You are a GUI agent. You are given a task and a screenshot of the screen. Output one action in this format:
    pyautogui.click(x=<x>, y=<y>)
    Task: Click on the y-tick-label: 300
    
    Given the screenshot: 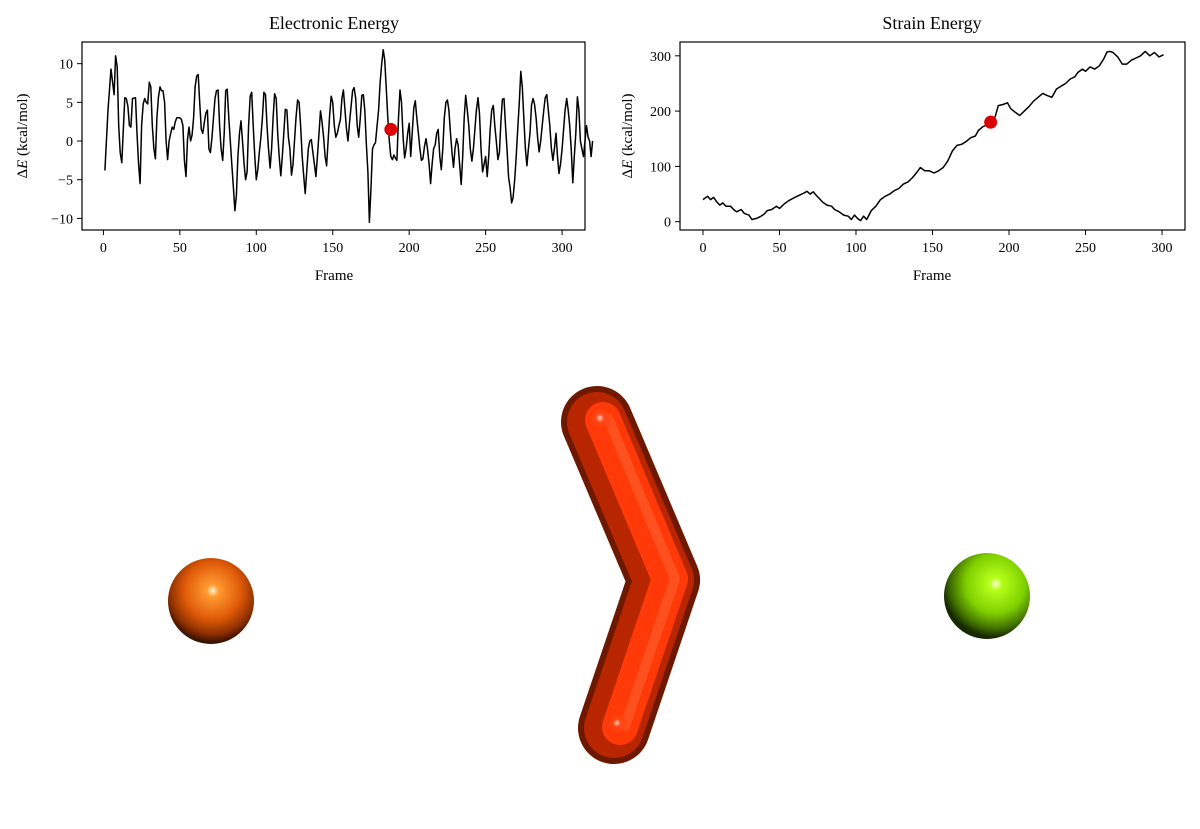 What is the action you would take?
    pyautogui.click(x=660, y=57)
    